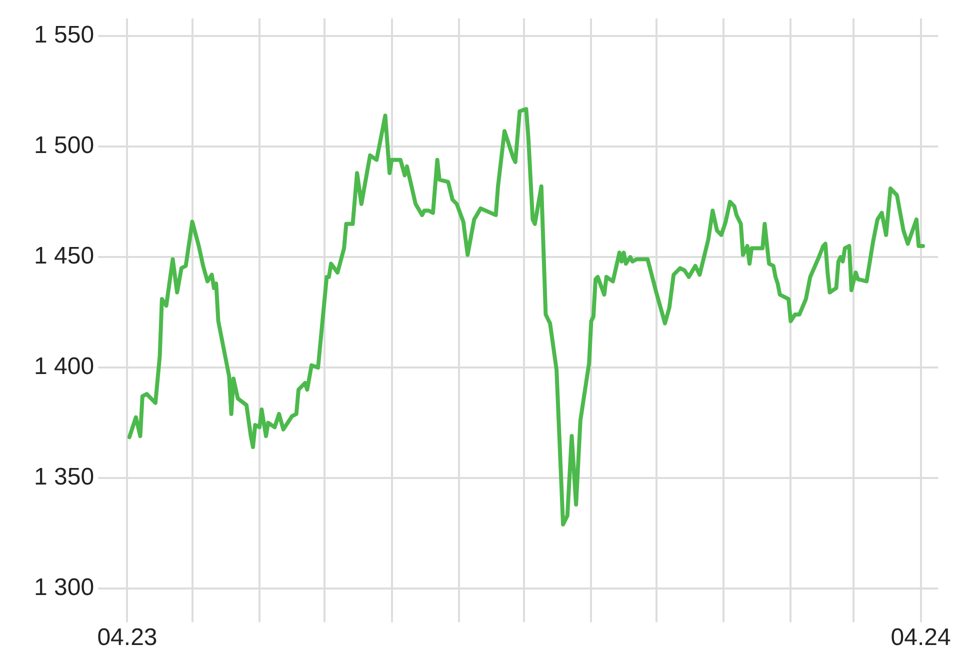 Image resolution: width=953 pixels, height=655 pixels. I want to click on x-tick-label: 04.23, so click(127, 638).